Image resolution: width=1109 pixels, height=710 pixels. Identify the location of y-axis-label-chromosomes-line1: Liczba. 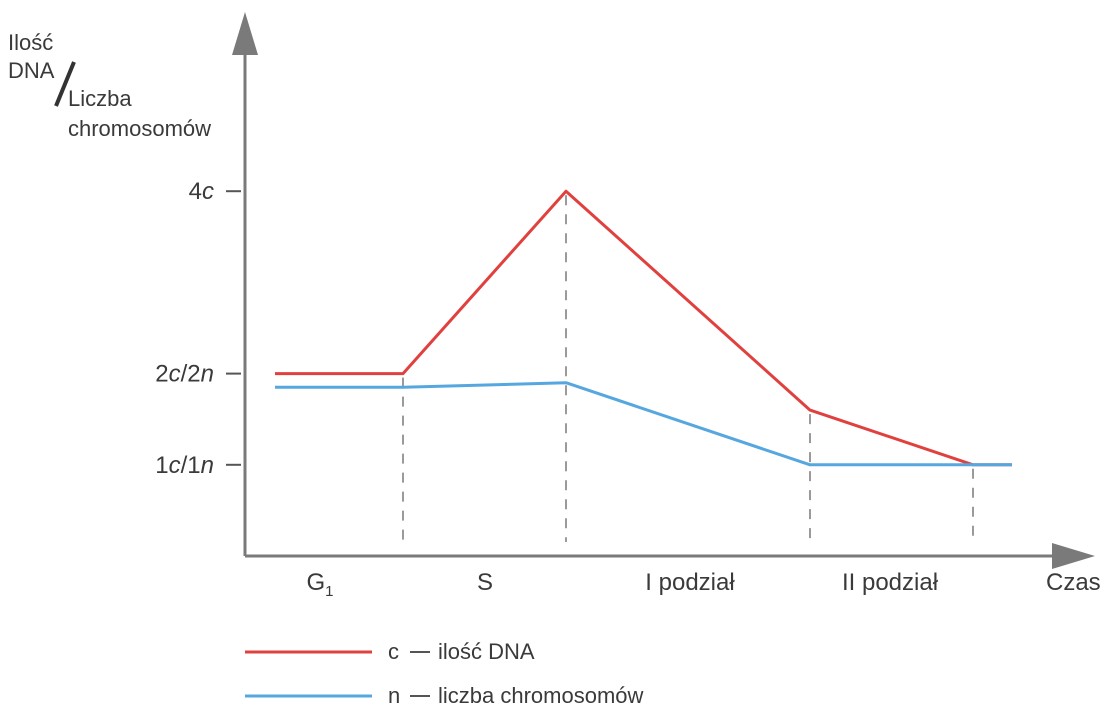
(100, 98).